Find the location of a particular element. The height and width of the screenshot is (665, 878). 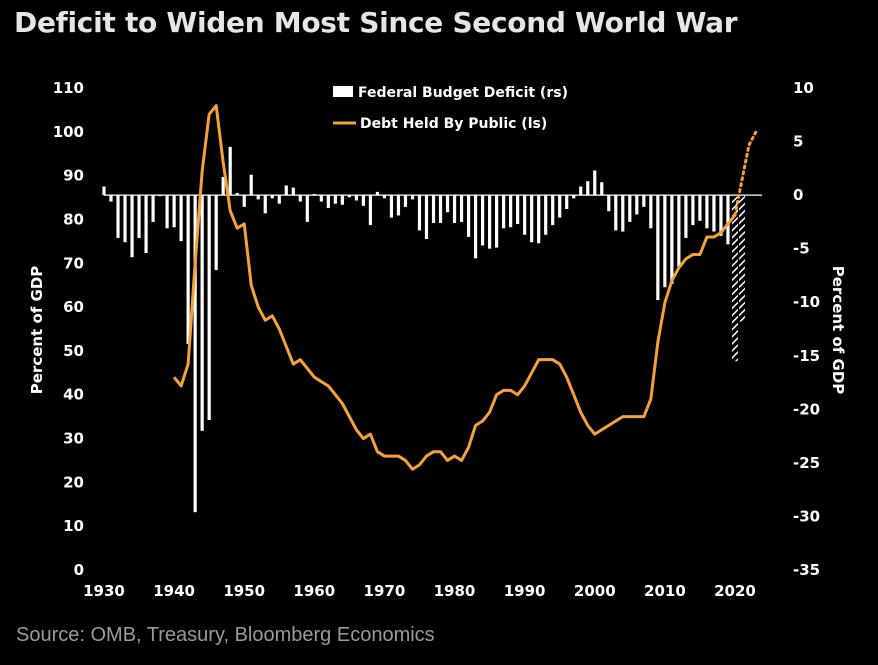

x-axis: 1930 1940 1950 1960 1970 1980 1990 2000 2010 2020 is located at coordinates (419, 591).